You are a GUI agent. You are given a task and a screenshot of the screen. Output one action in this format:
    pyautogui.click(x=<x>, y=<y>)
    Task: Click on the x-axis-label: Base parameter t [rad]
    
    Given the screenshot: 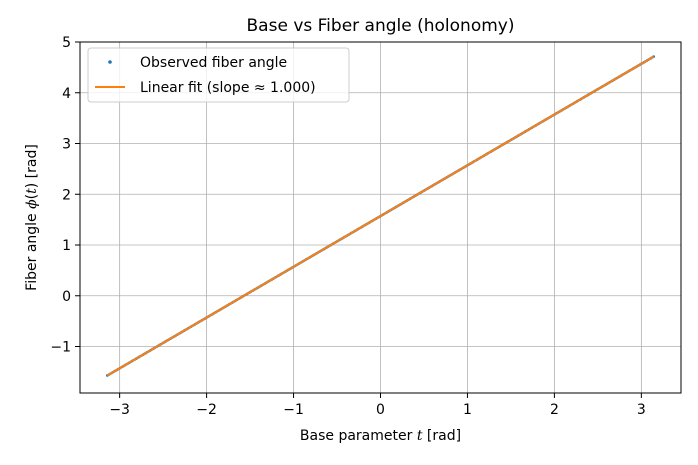 What is the action you would take?
    pyautogui.click(x=380, y=436)
    